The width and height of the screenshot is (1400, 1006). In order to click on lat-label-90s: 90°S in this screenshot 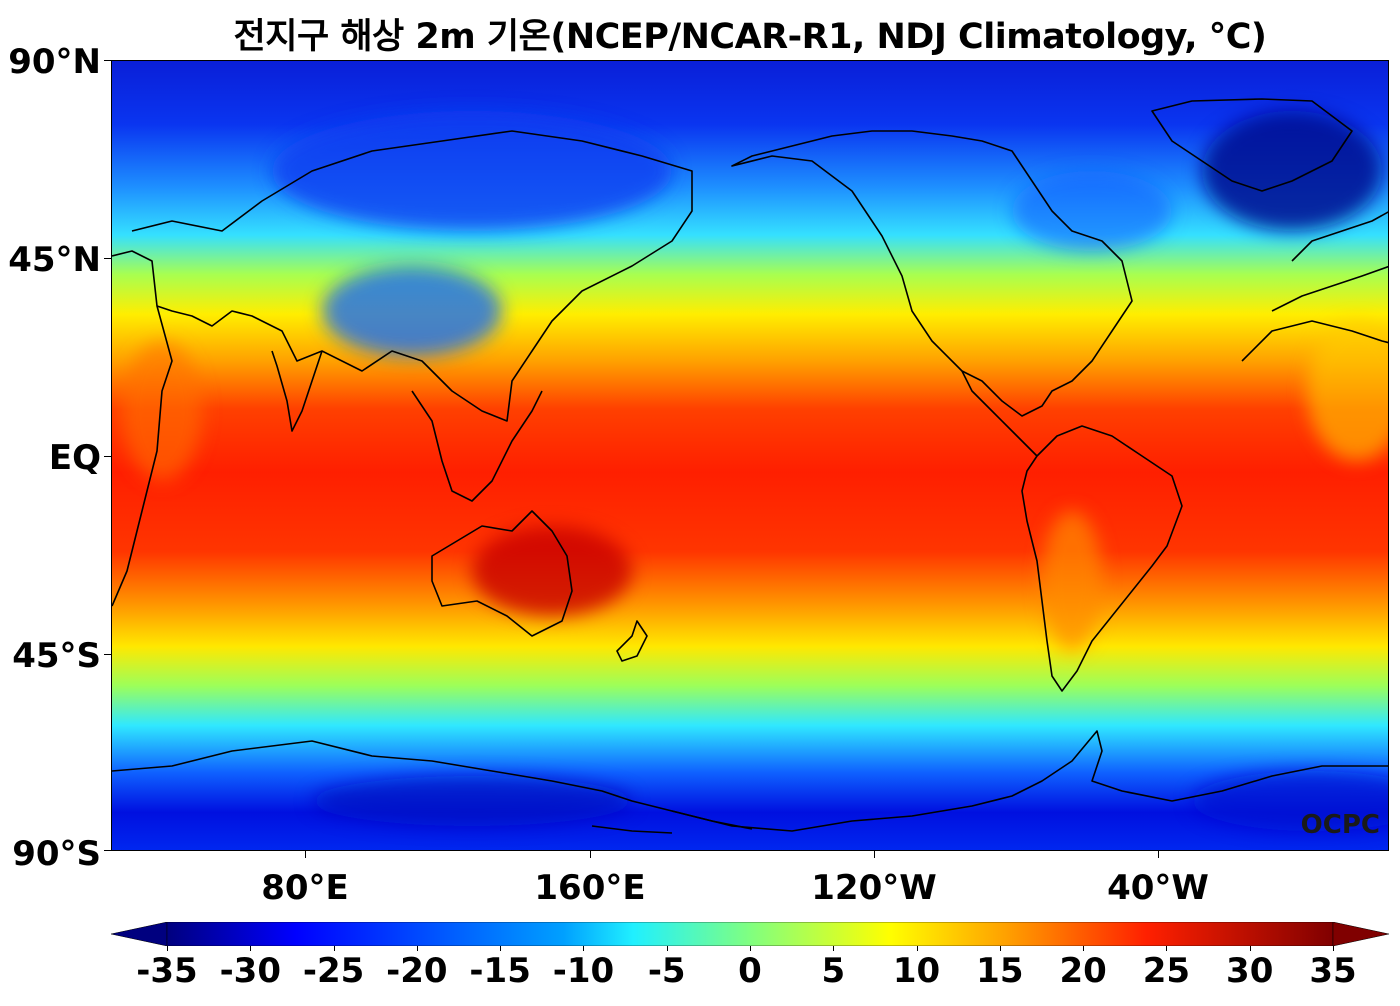, I will do `click(56, 854)`.